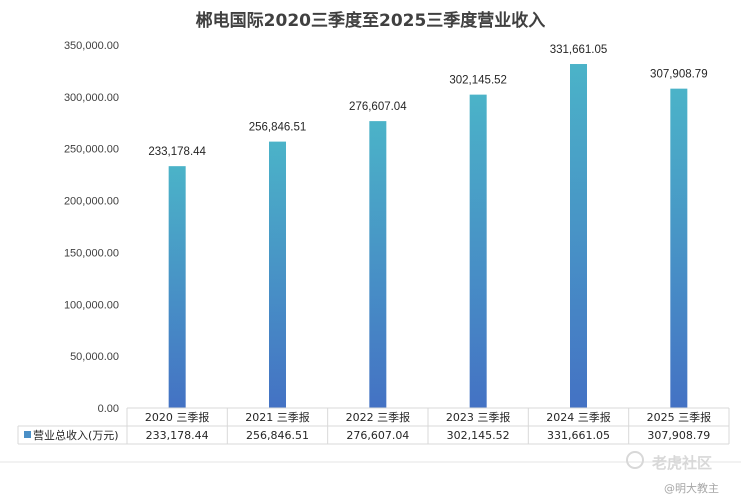 Image resolution: width=741 pixels, height=503 pixels. I want to click on y-tick-label: 0.00, so click(108, 409).